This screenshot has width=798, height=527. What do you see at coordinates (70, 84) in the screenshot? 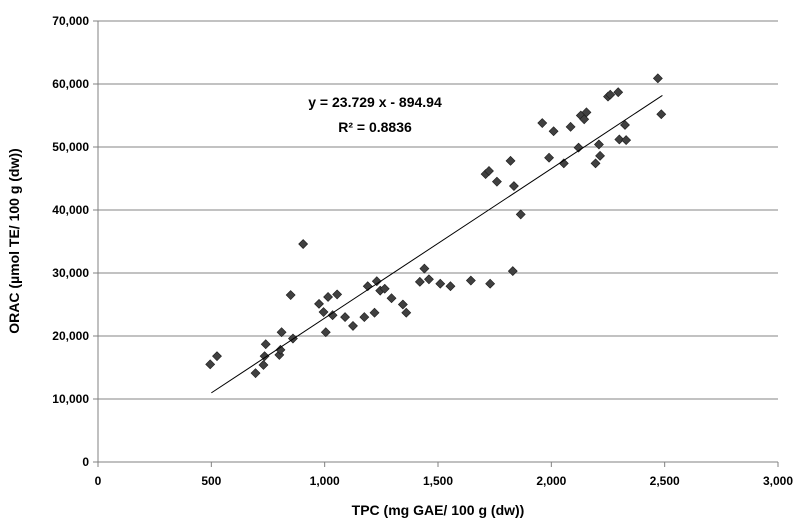
I see `y-tick-label: 60,000` at bounding box center [70, 84].